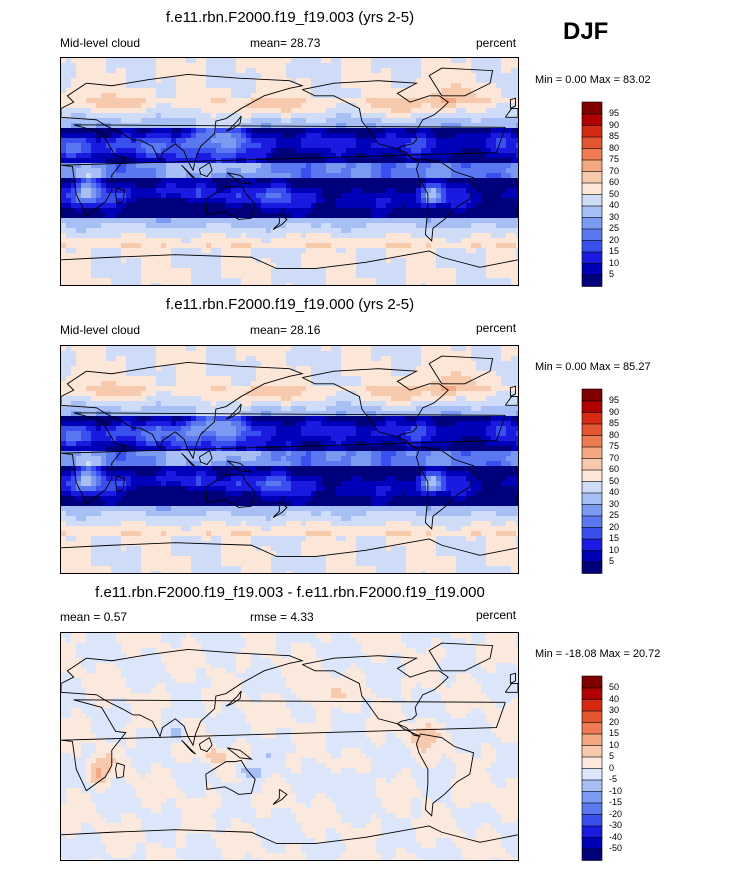  What do you see at coordinates (496, 43) in the screenshot?
I see `panel-1-units-label: percent` at bounding box center [496, 43].